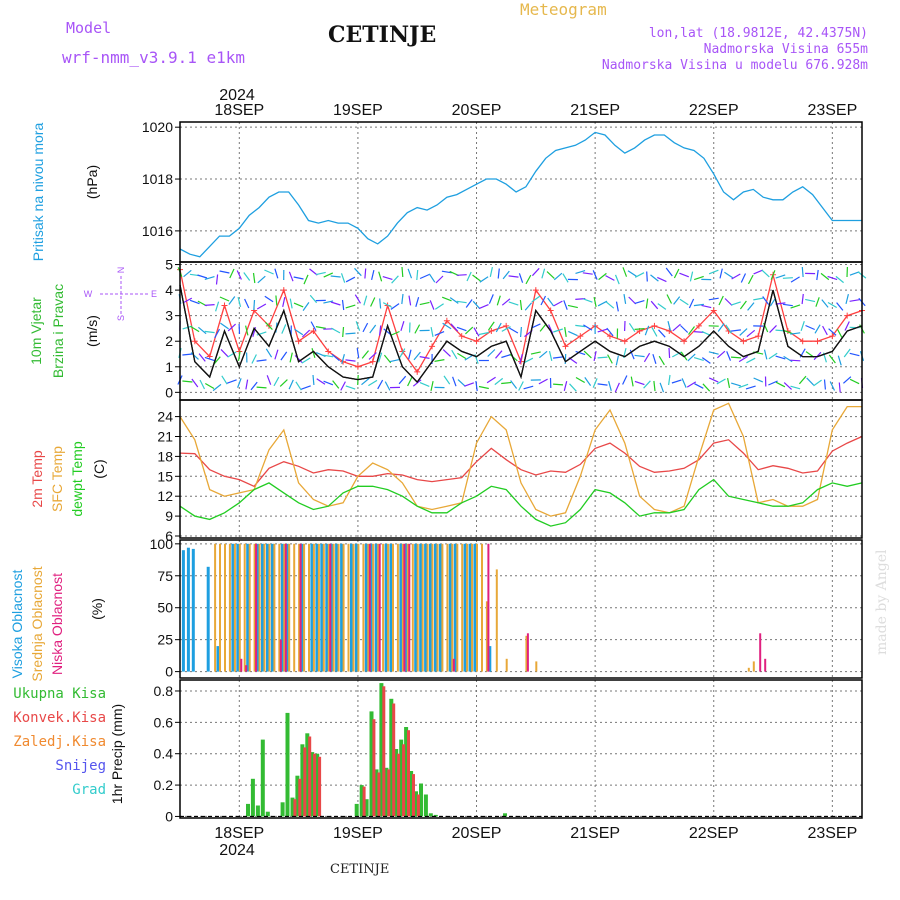 This screenshot has height=900, width=900. What do you see at coordinates (164, 691) in the screenshot?
I see `y-tick-label: 0.8` at bounding box center [164, 691].